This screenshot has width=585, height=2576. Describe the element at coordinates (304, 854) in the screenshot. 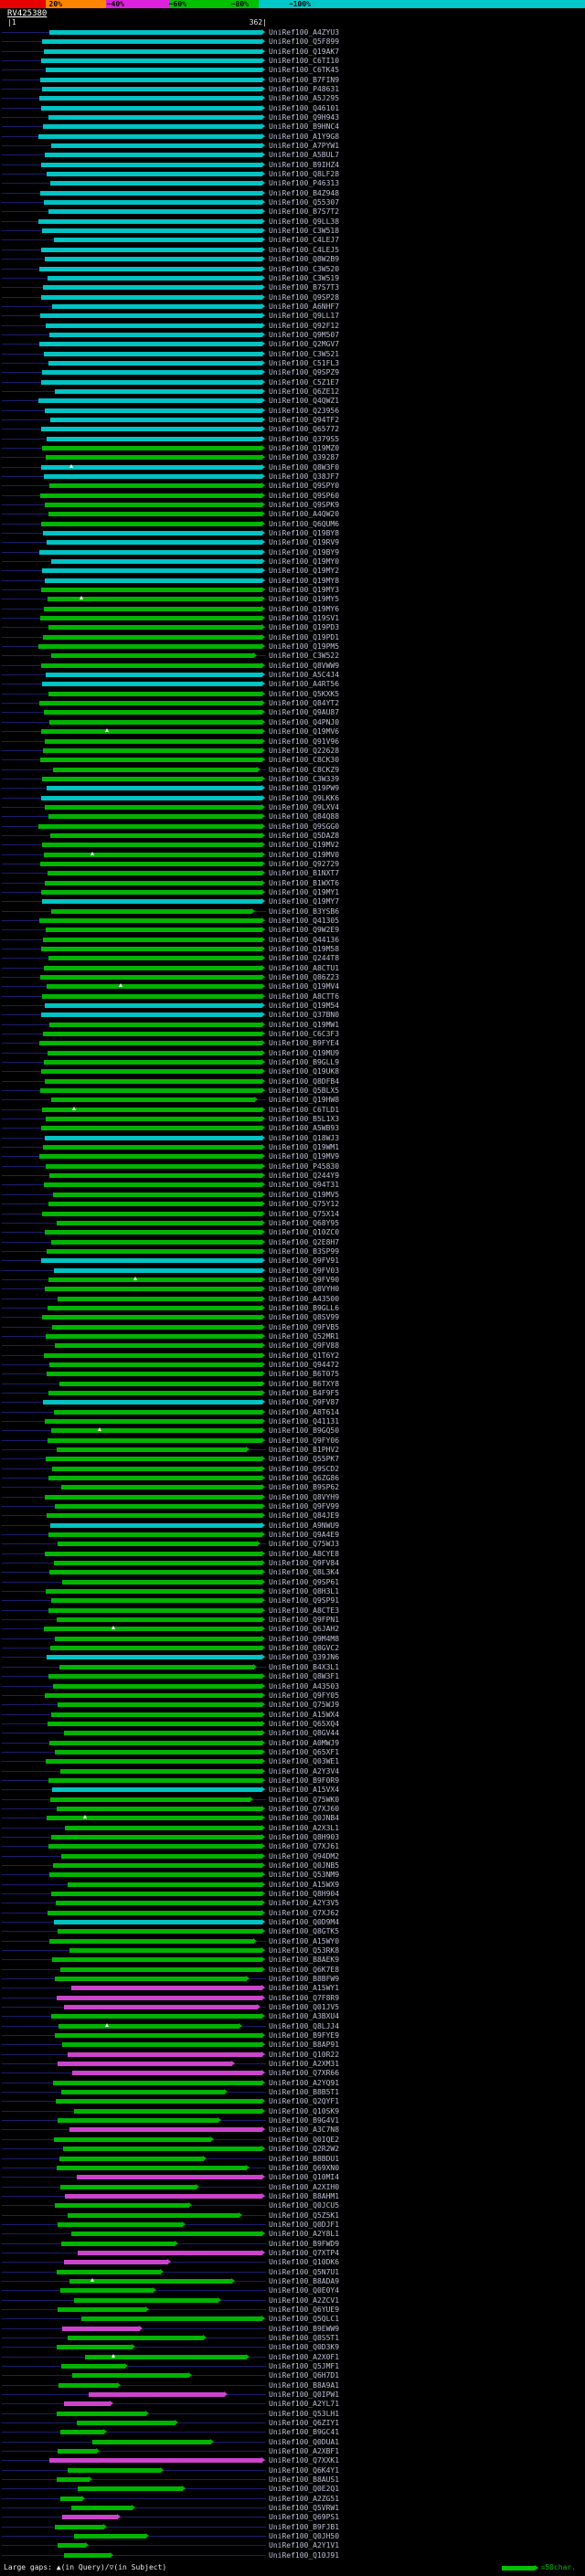

I see `hit-label: UniRef100_Q19MV0` at that location.